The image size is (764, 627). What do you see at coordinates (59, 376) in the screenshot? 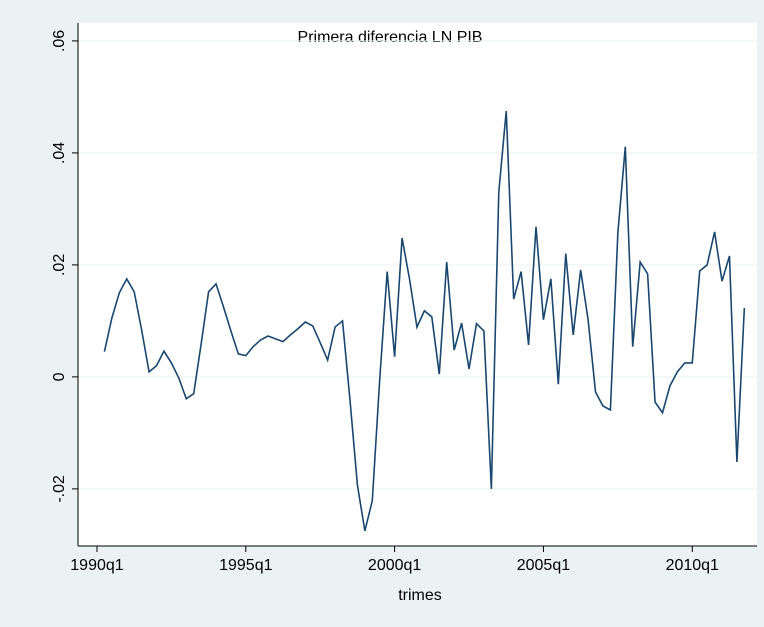
I see `y-tick-label: 0` at bounding box center [59, 376].